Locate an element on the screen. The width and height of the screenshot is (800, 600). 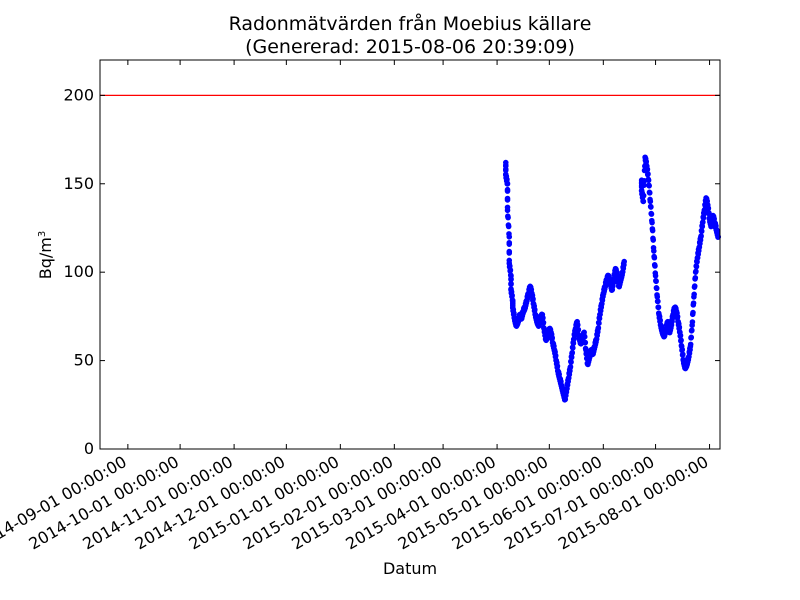
y-axis-label: Bq/m3 is located at coordinates (45, 255).